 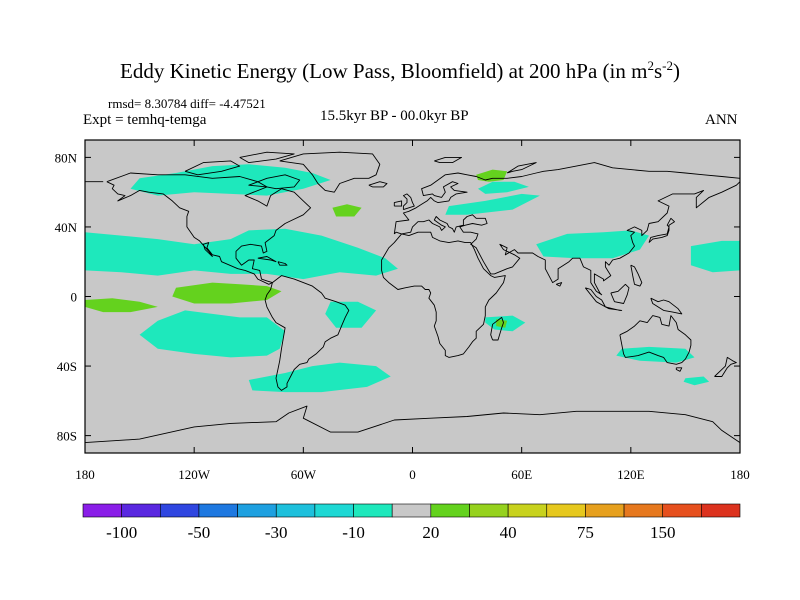 What do you see at coordinates (430, 532) in the screenshot?
I see `colorbar-label-4: 20` at bounding box center [430, 532].